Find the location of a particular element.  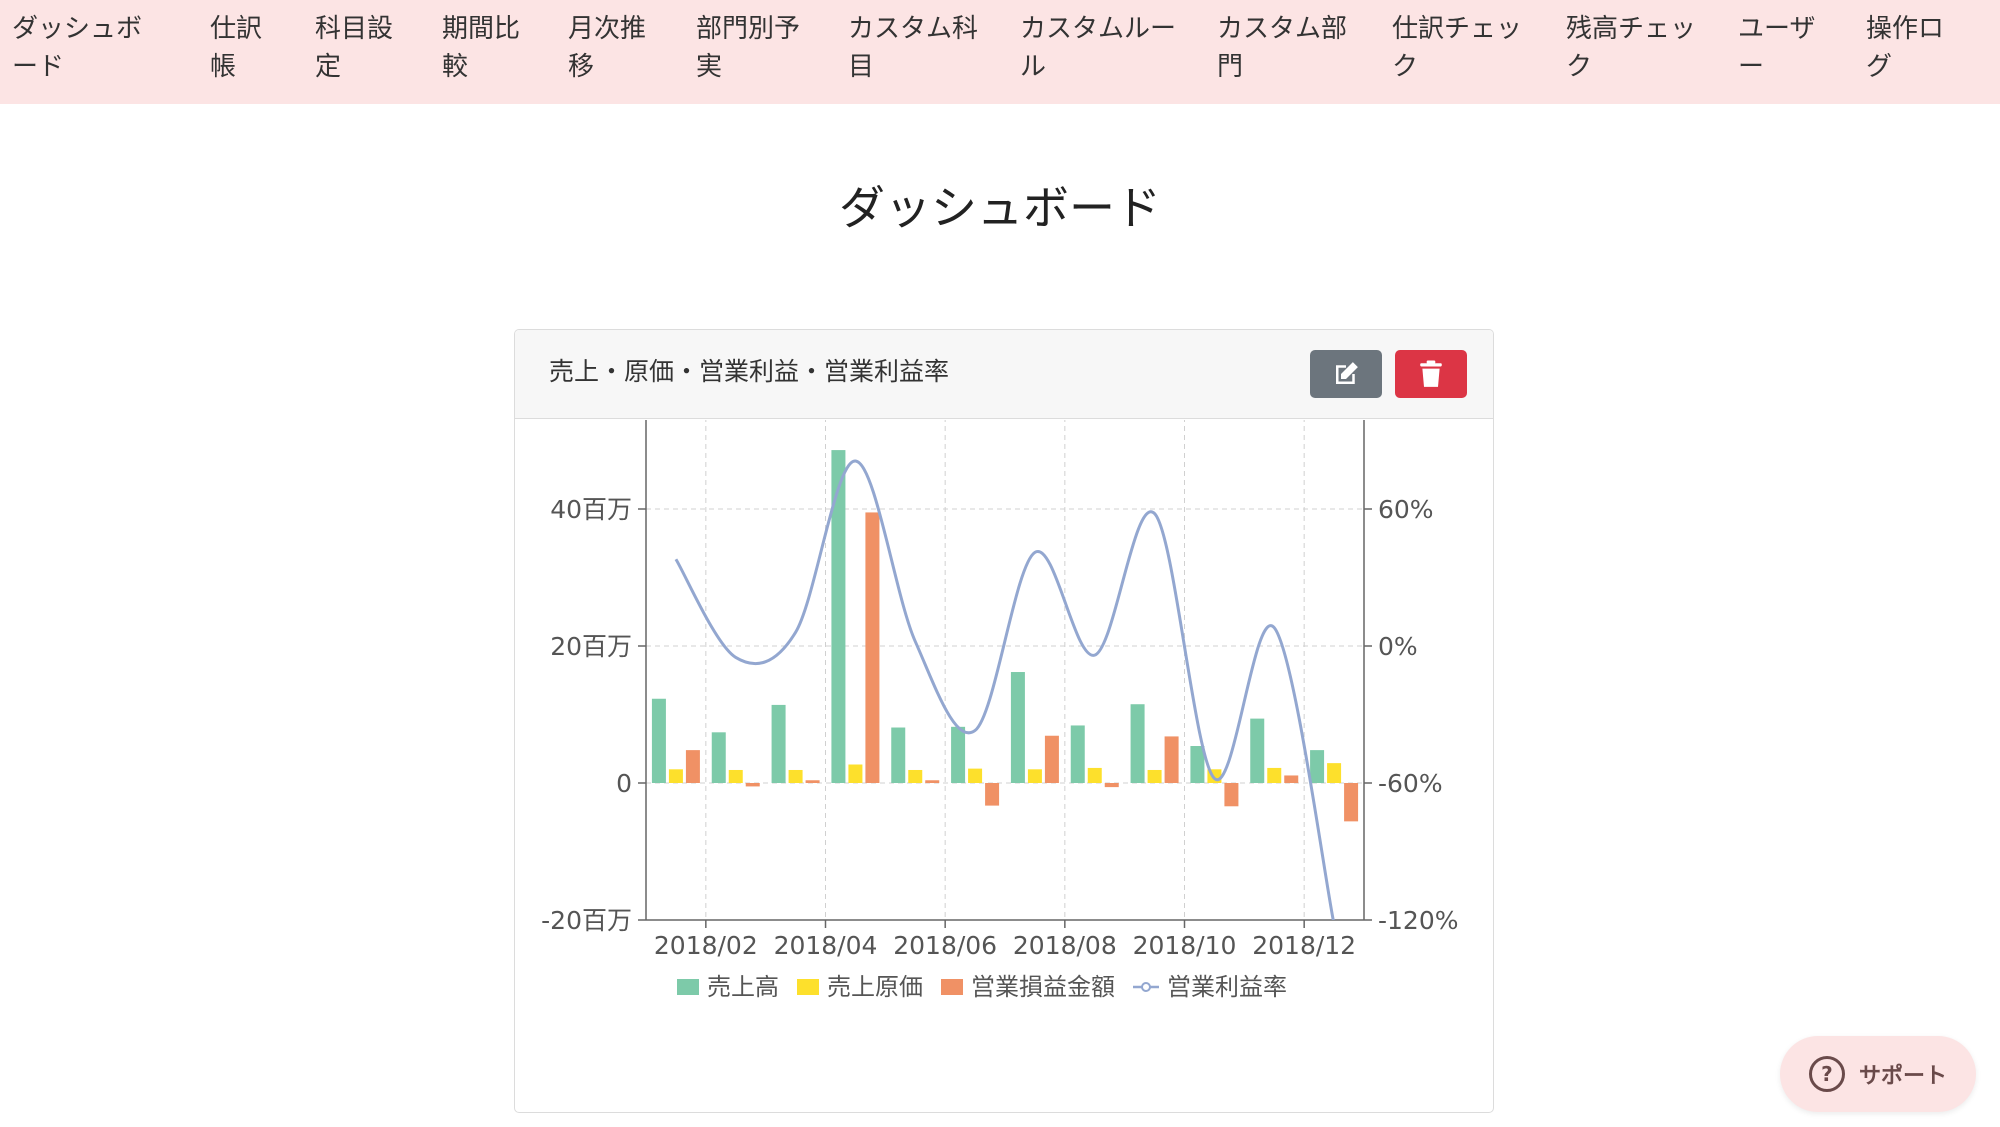

delete-button is located at coordinates (1431, 374).